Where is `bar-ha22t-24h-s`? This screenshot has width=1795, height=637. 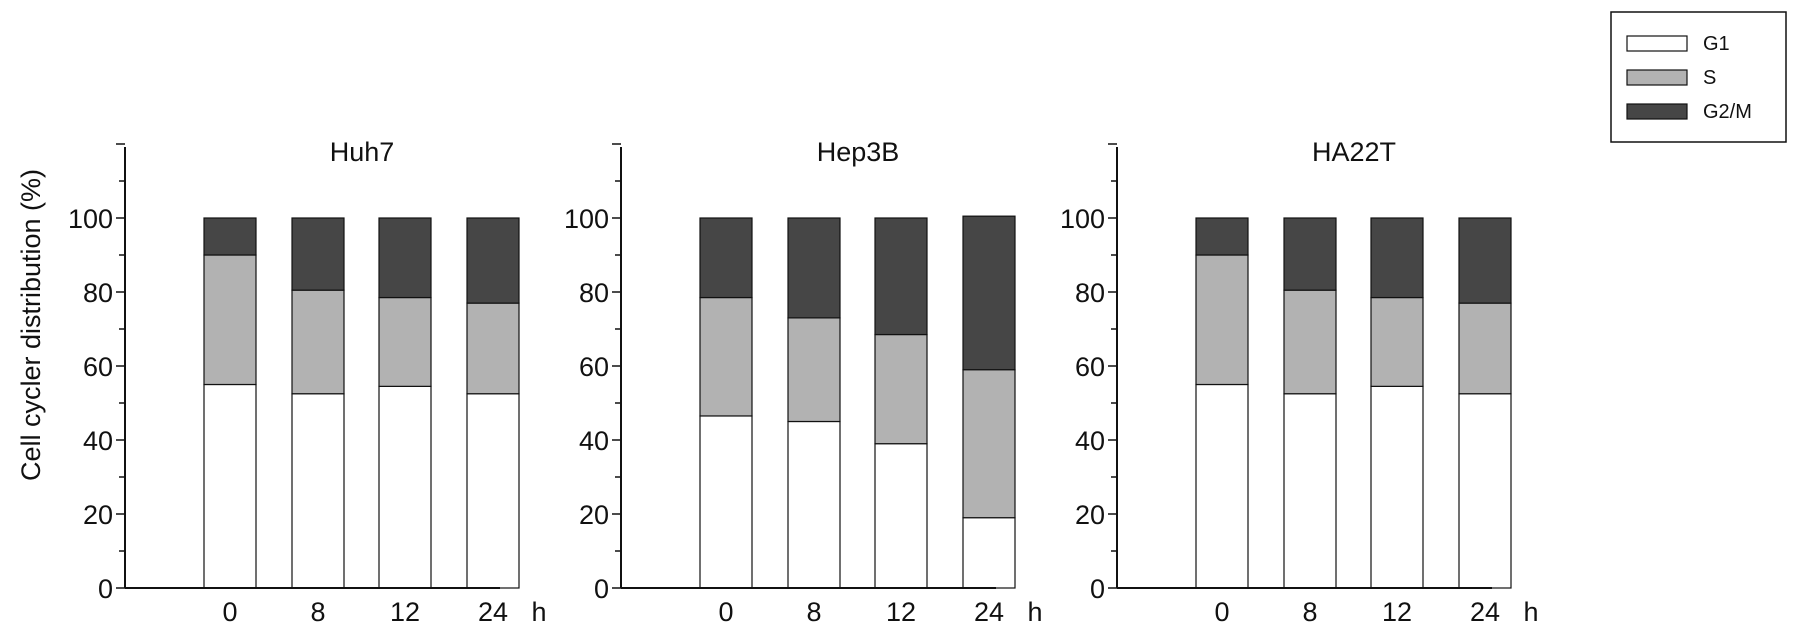 bar-ha22t-24h-s is located at coordinates (1485, 348).